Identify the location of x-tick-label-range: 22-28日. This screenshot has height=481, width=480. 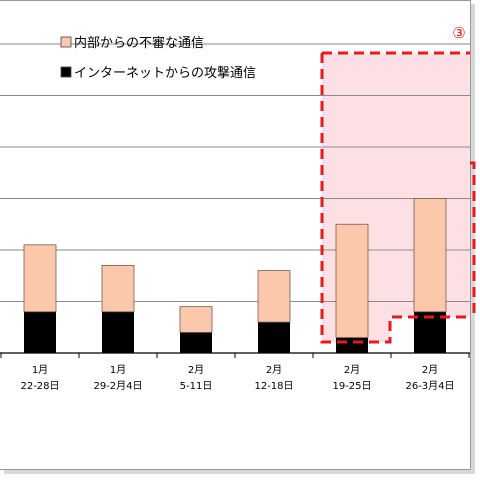
(39, 386).